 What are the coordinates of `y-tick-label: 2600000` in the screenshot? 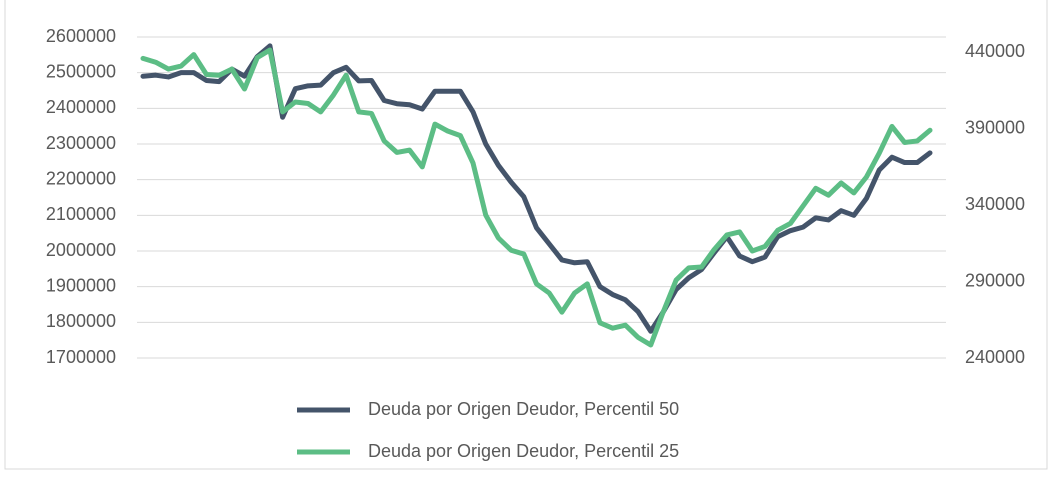 It's located at (81, 36).